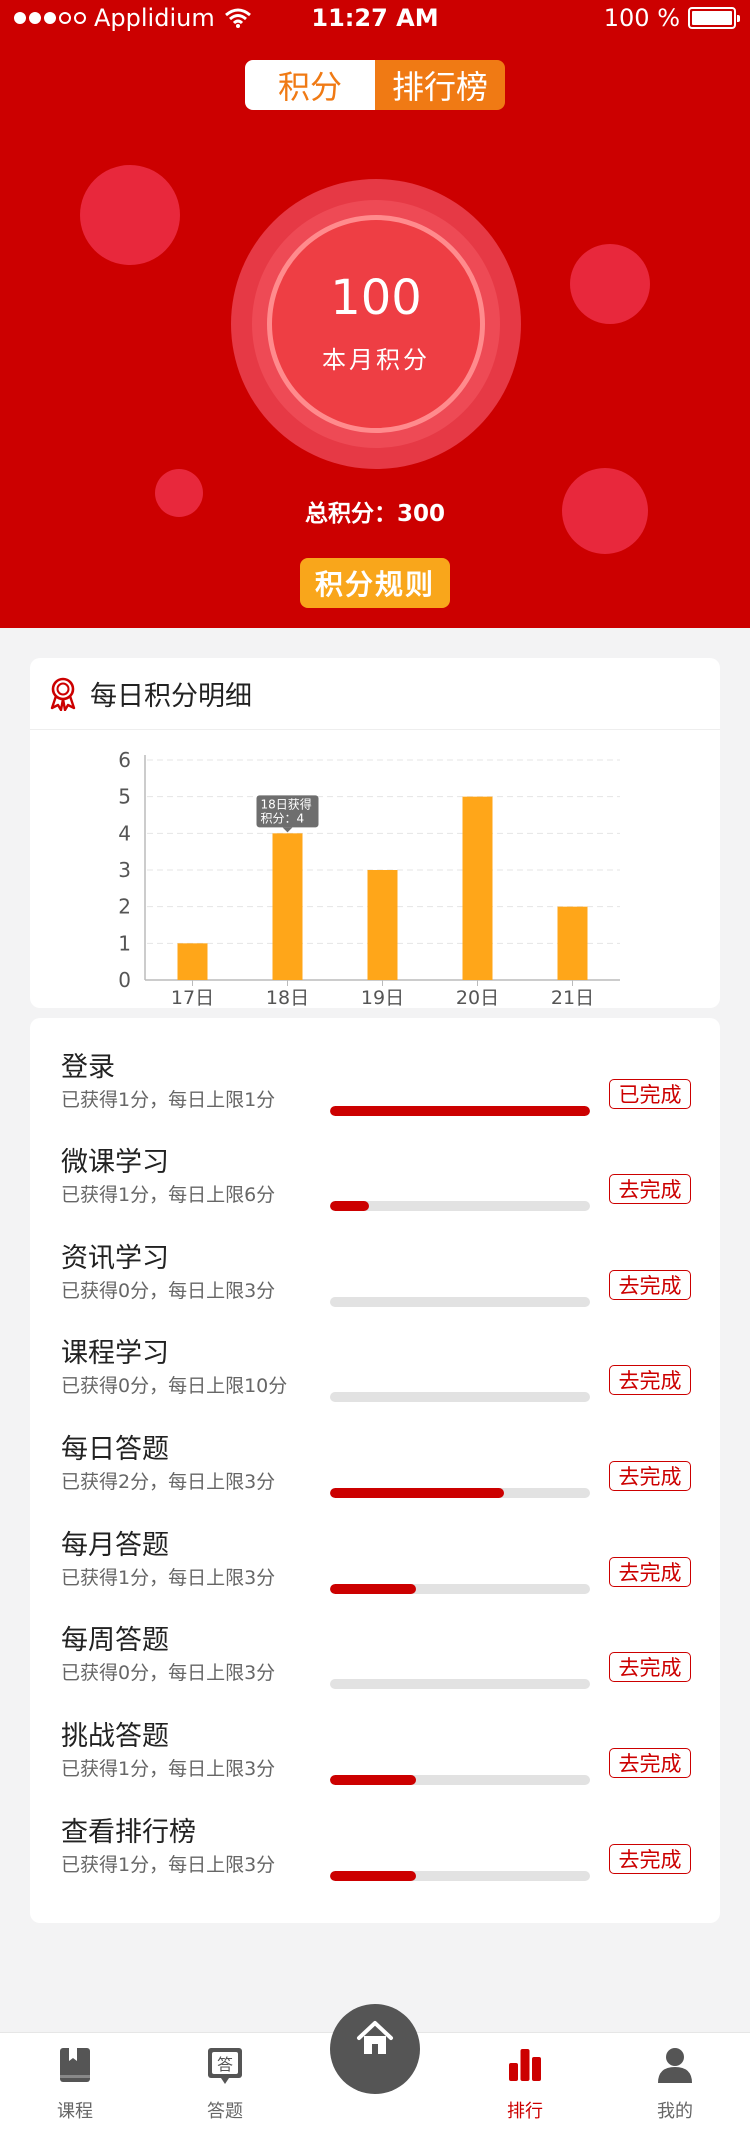 The image size is (750, 2129). Describe the element at coordinates (63, 694) in the screenshot. I see `medal-icon` at that location.